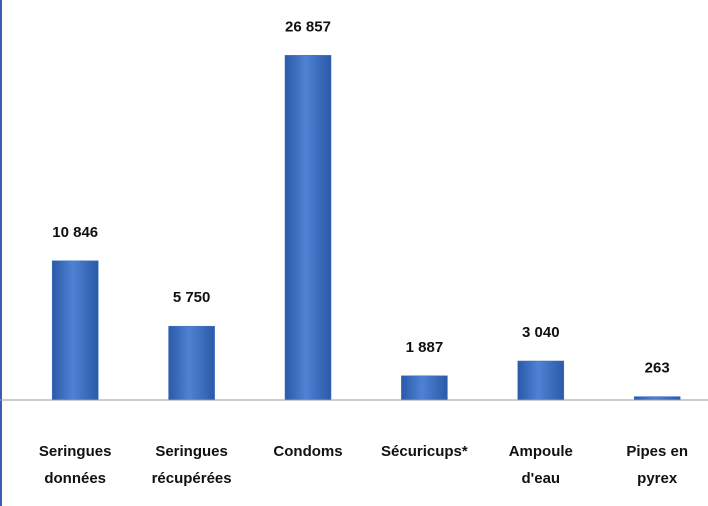 The height and width of the screenshot is (506, 708). What do you see at coordinates (192, 465) in the screenshot?
I see `x-tick-label: Seringues récupérées` at bounding box center [192, 465].